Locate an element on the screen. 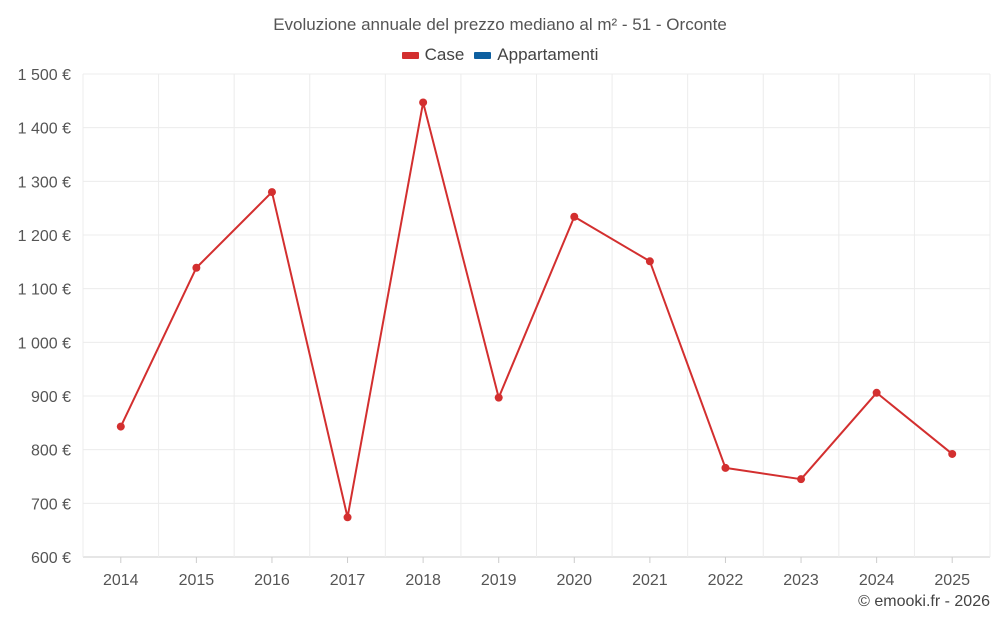 This screenshot has height=625, width=1000. y-tick-label: 1 400 € is located at coordinates (44, 129).